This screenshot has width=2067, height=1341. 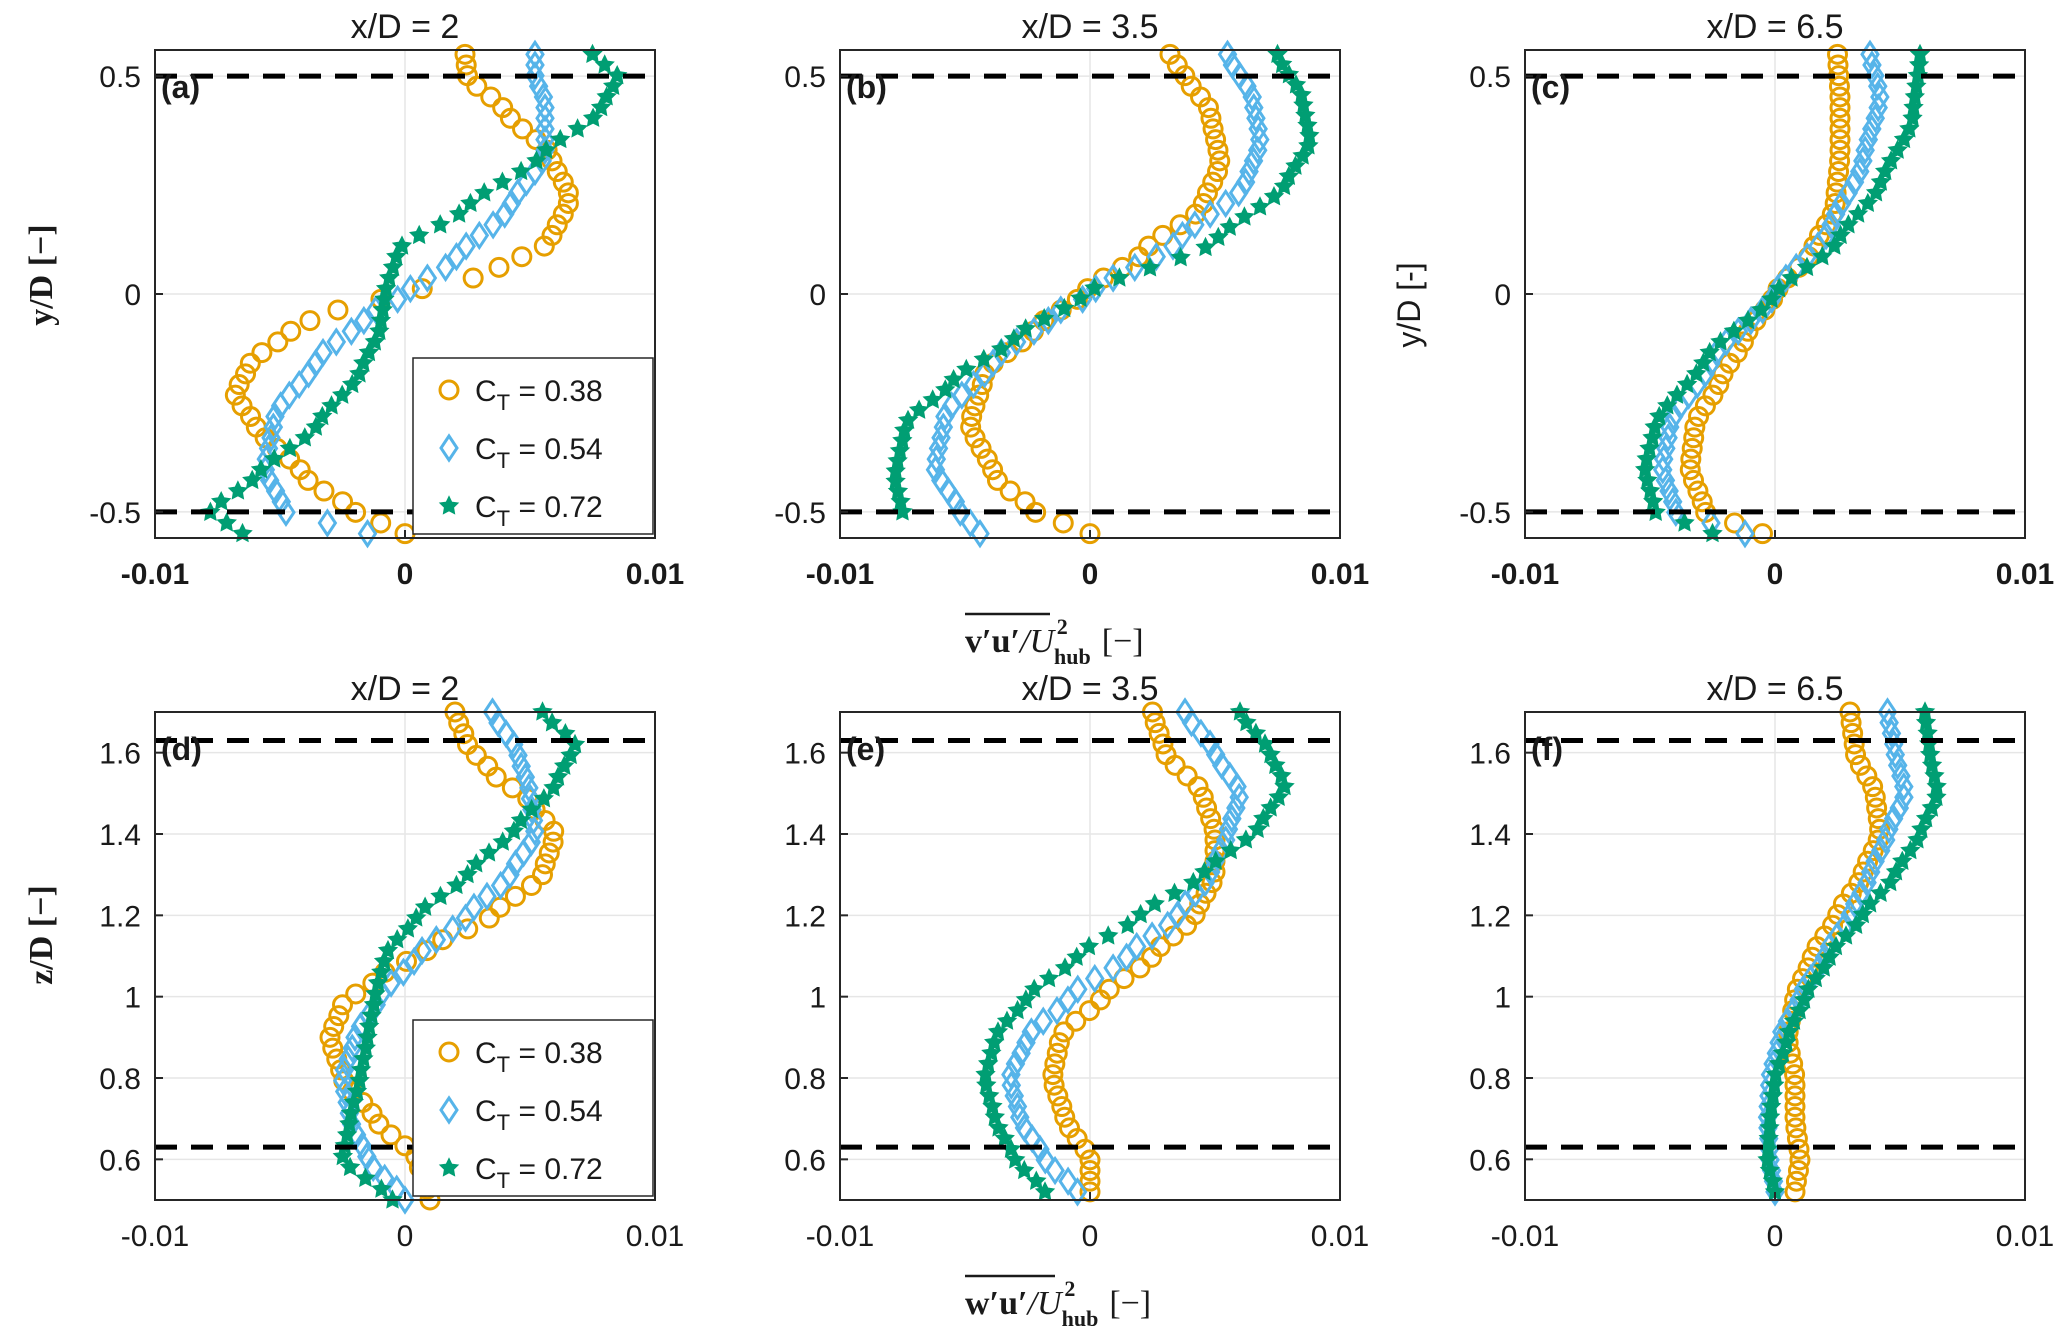 What do you see at coordinates (805, 77) in the screenshot?
I see `y-tick-label: 0.5` at bounding box center [805, 77].